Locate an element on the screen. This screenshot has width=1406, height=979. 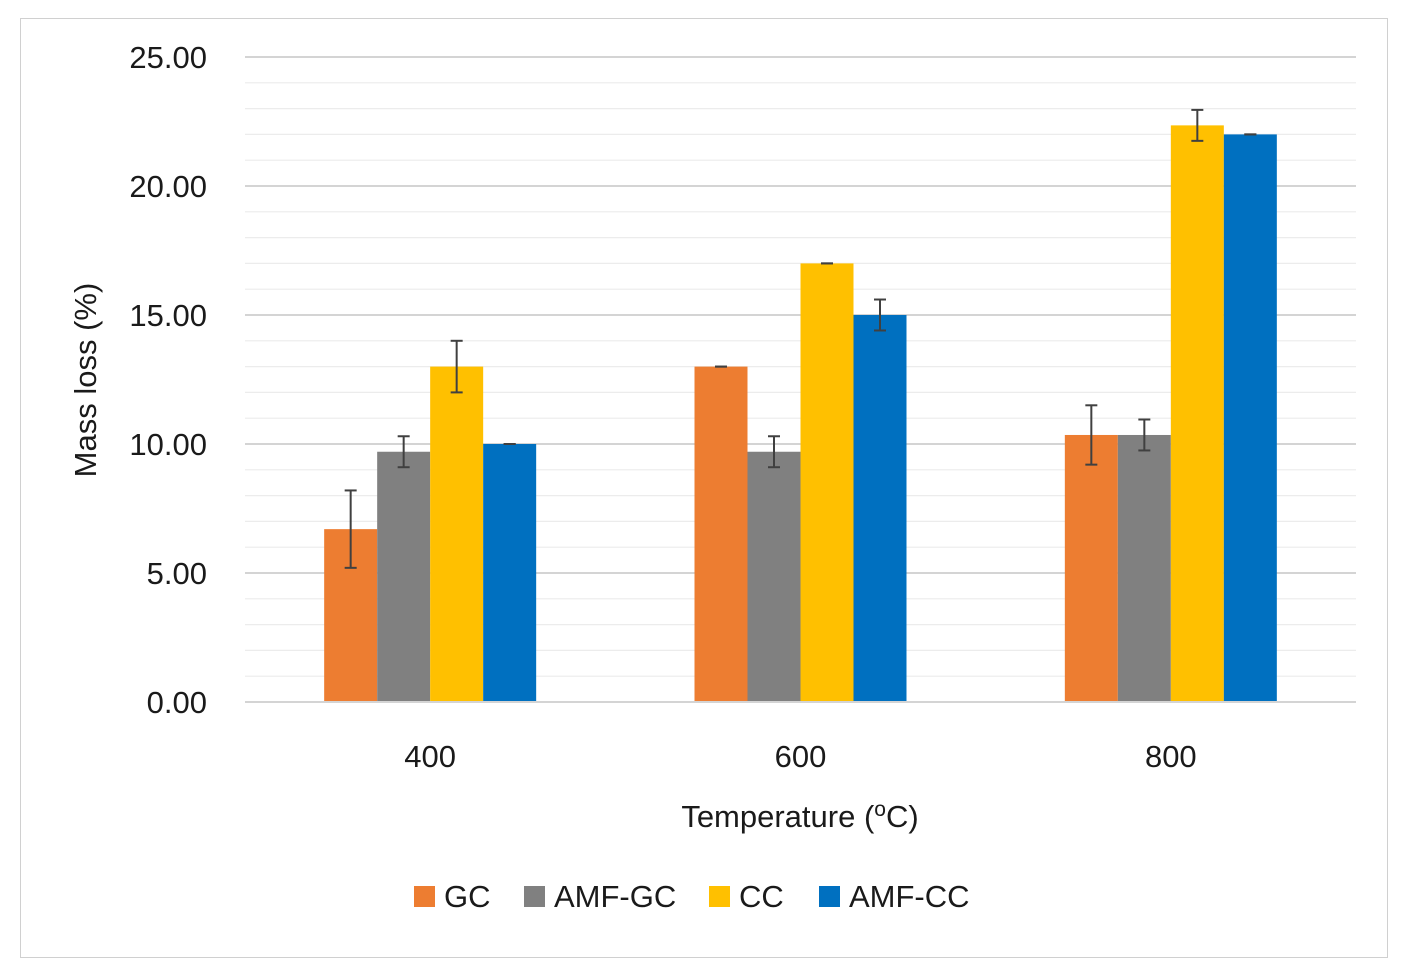
legend-label: GC is located at coordinates (467, 896).